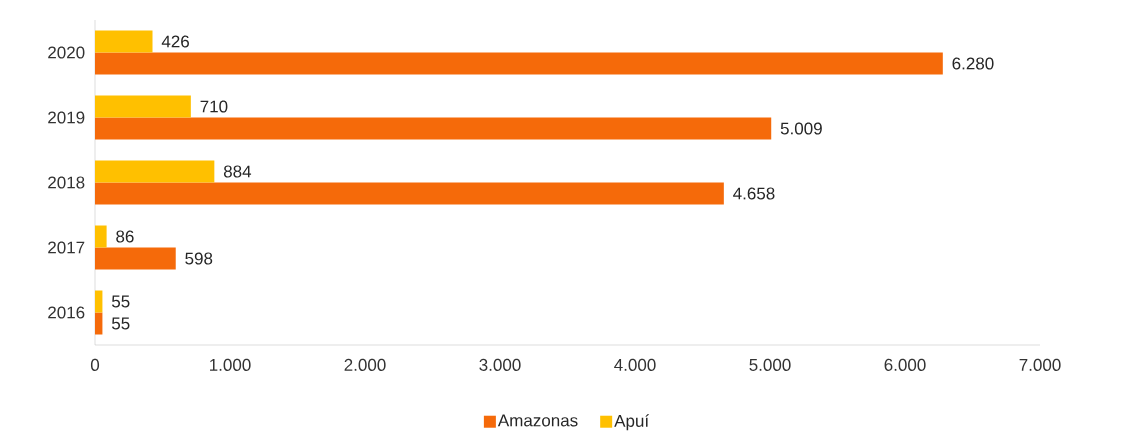 The height and width of the screenshot is (441, 1121). I want to click on y-tick-label: 2018, so click(66, 182).